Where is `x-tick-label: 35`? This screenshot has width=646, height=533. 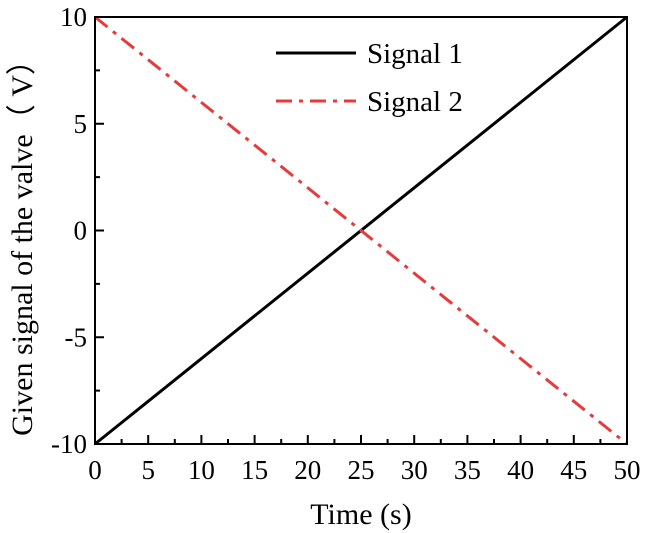
x-tick-label: 35 is located at coordinates (467, 470).